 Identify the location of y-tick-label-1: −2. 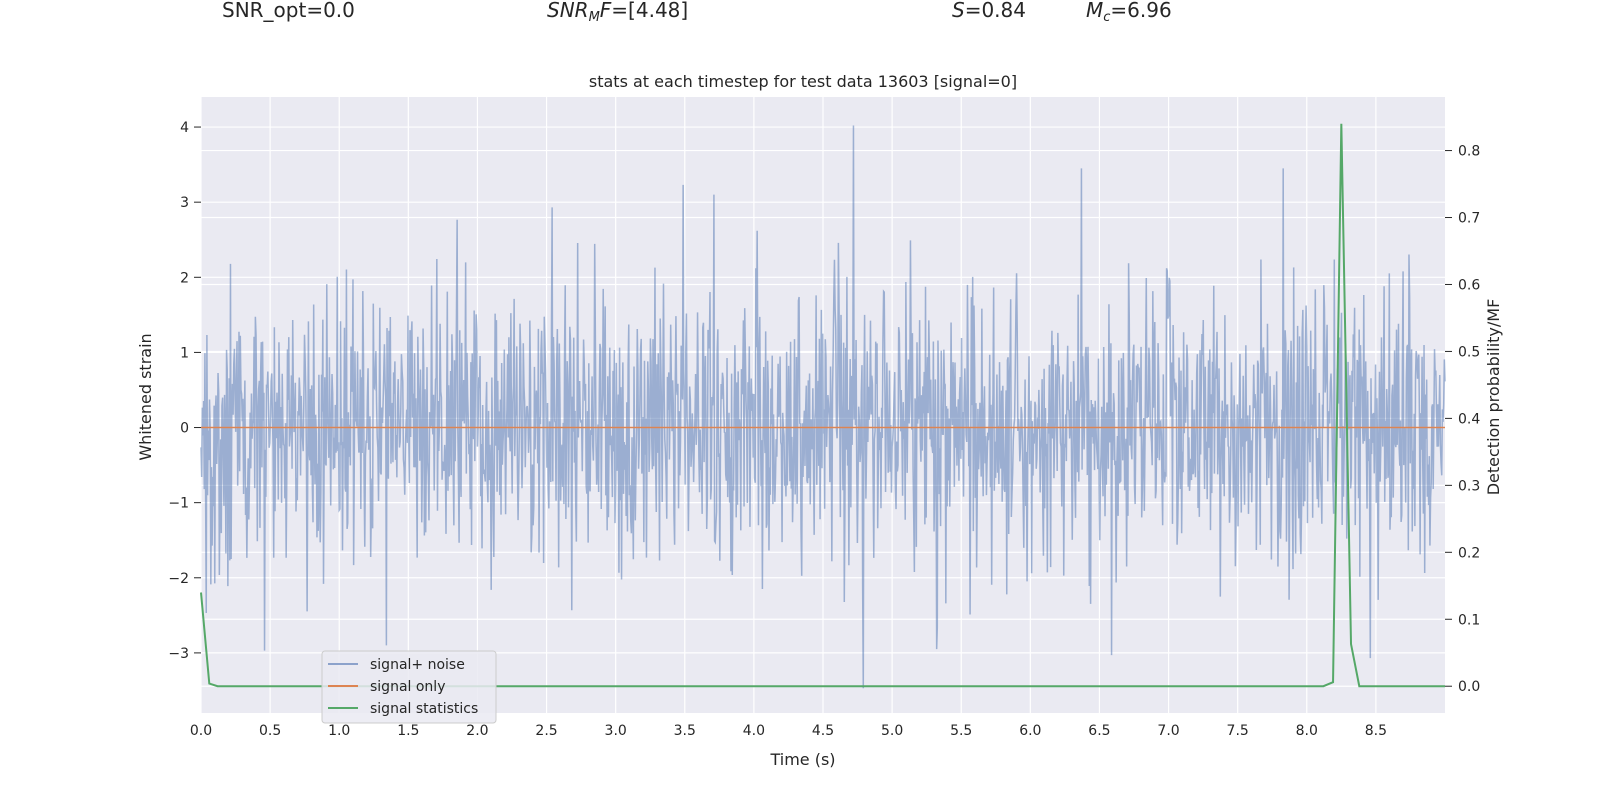
(178, 579).